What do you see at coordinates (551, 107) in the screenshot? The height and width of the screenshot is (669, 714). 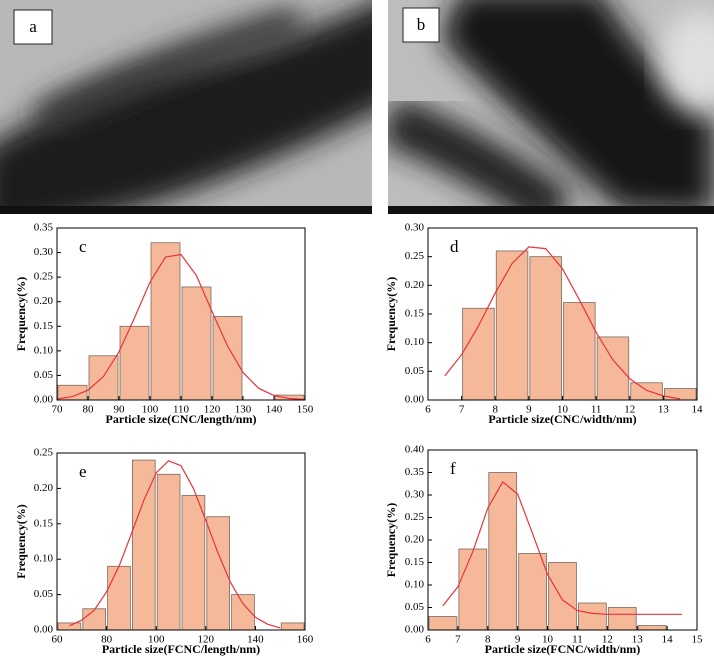 I see `tem-image-b: b` at bounding box center [551, 107].